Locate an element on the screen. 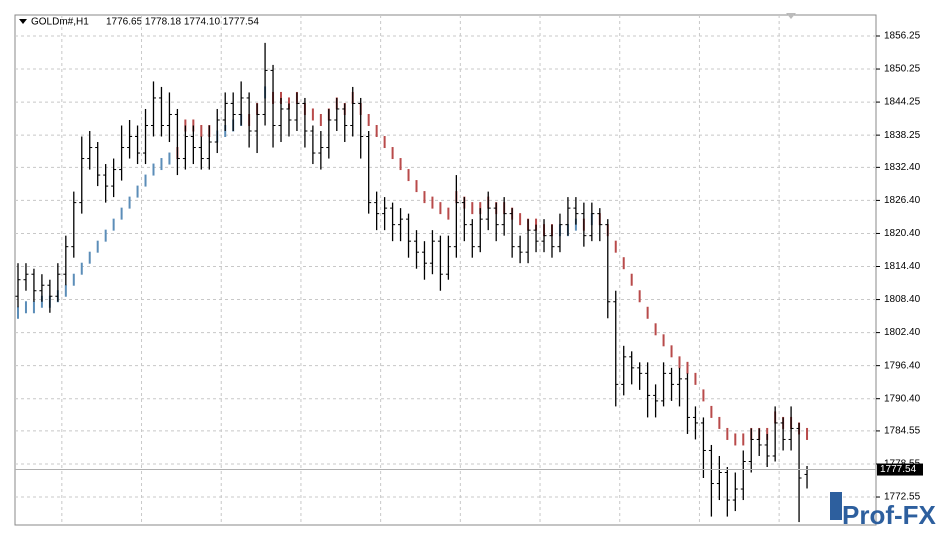  current-price-label: 1777.54 is located at coordinates (898, 469).